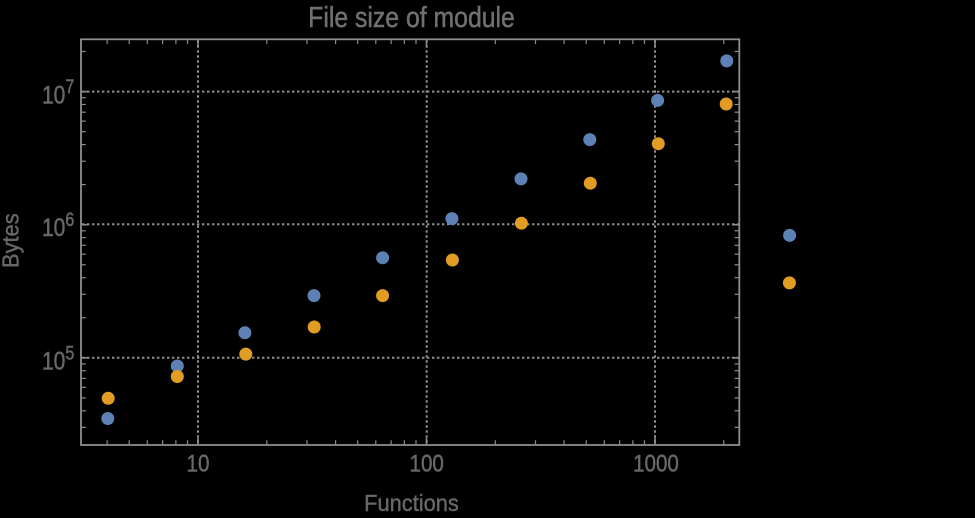  Describe the element at coordinates (656, 463) in the screenshot. I see `svg-text: 1000` at that location.